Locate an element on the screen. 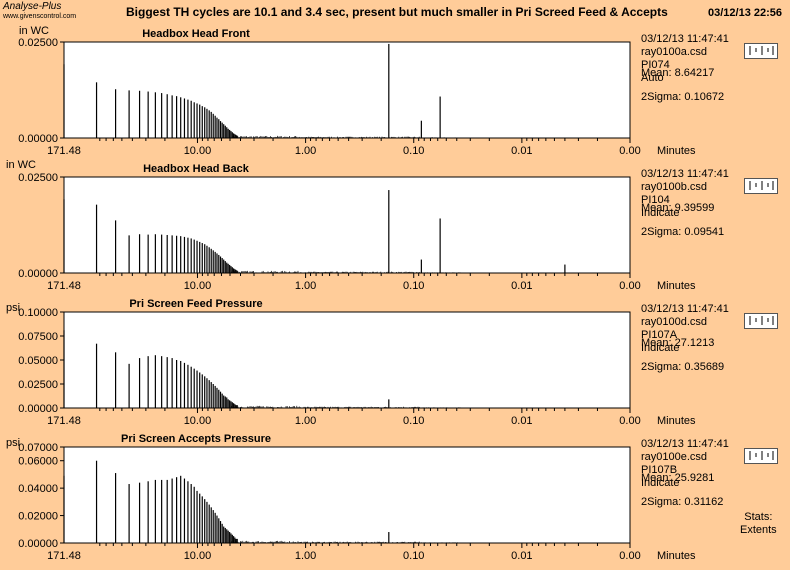 This screenshot has height=570, width=790. stats-label: Stats: is located at coordinates (758, 517).